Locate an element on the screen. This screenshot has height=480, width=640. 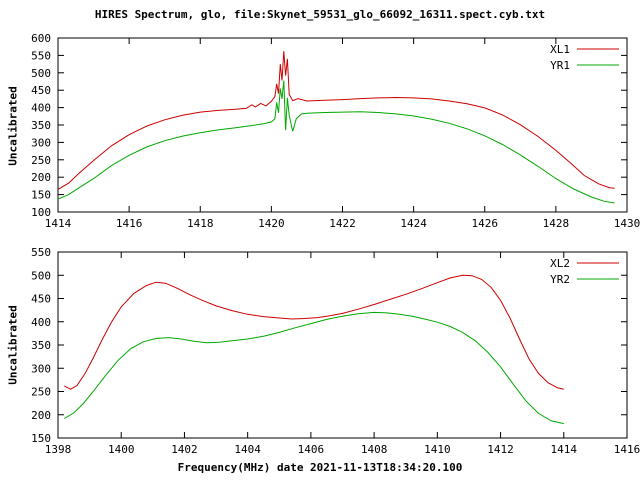
y-axis-label-top: Uncalibrated is located at coordinates (13, 126).